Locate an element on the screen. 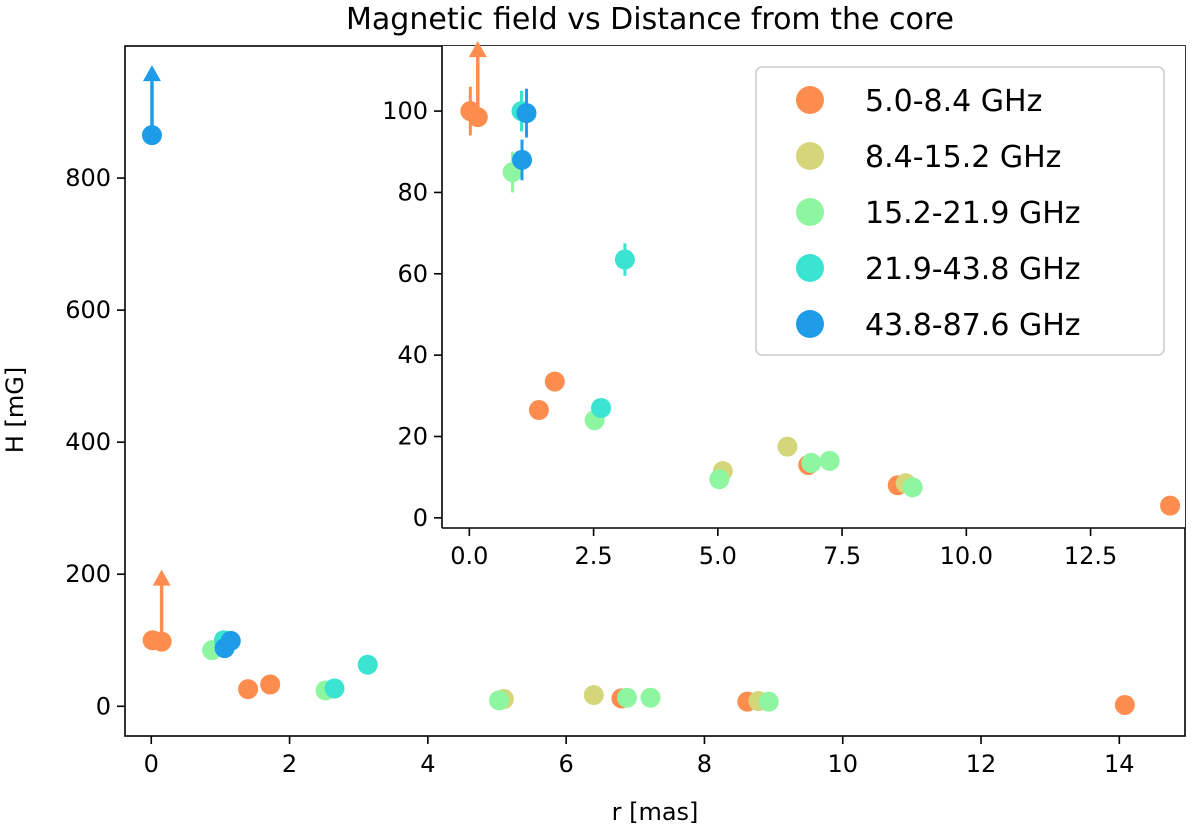  legend-marker-8-4-15-2-ghz is located at coordinates (810, 156).